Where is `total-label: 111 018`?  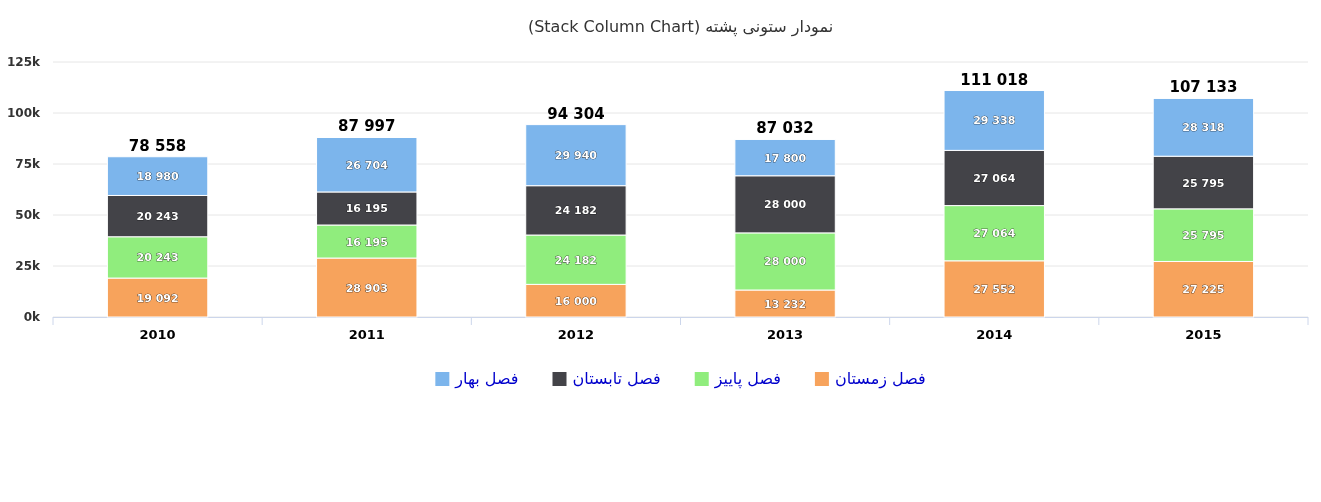 total-label: 111 018 is located at coordinates (994, 79).